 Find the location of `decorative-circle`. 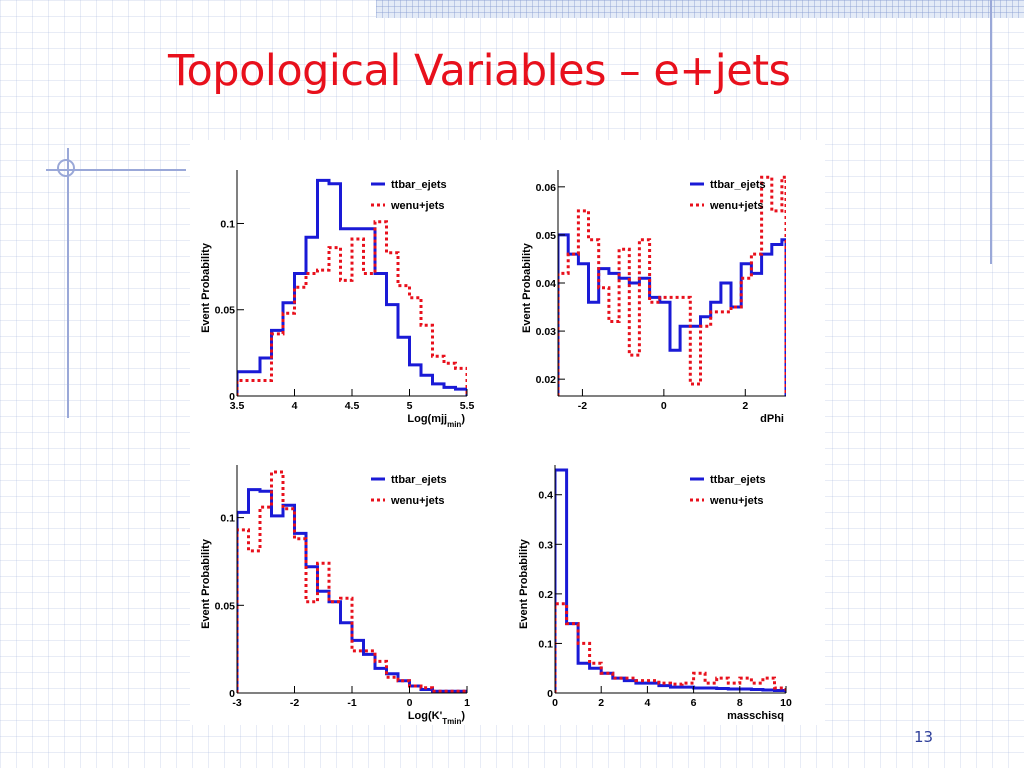

decorative-circle is located at coordinates (66, 168).